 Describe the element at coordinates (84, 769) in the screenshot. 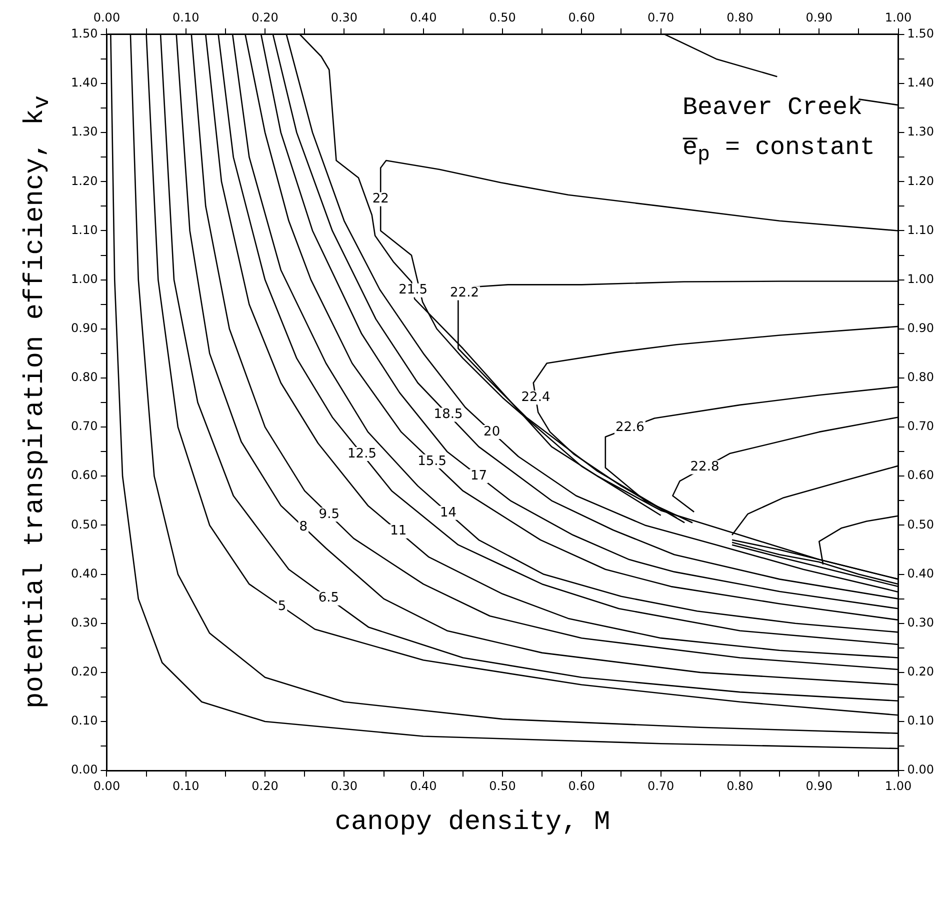

I see `y-tick-label: 0.00` at that location.